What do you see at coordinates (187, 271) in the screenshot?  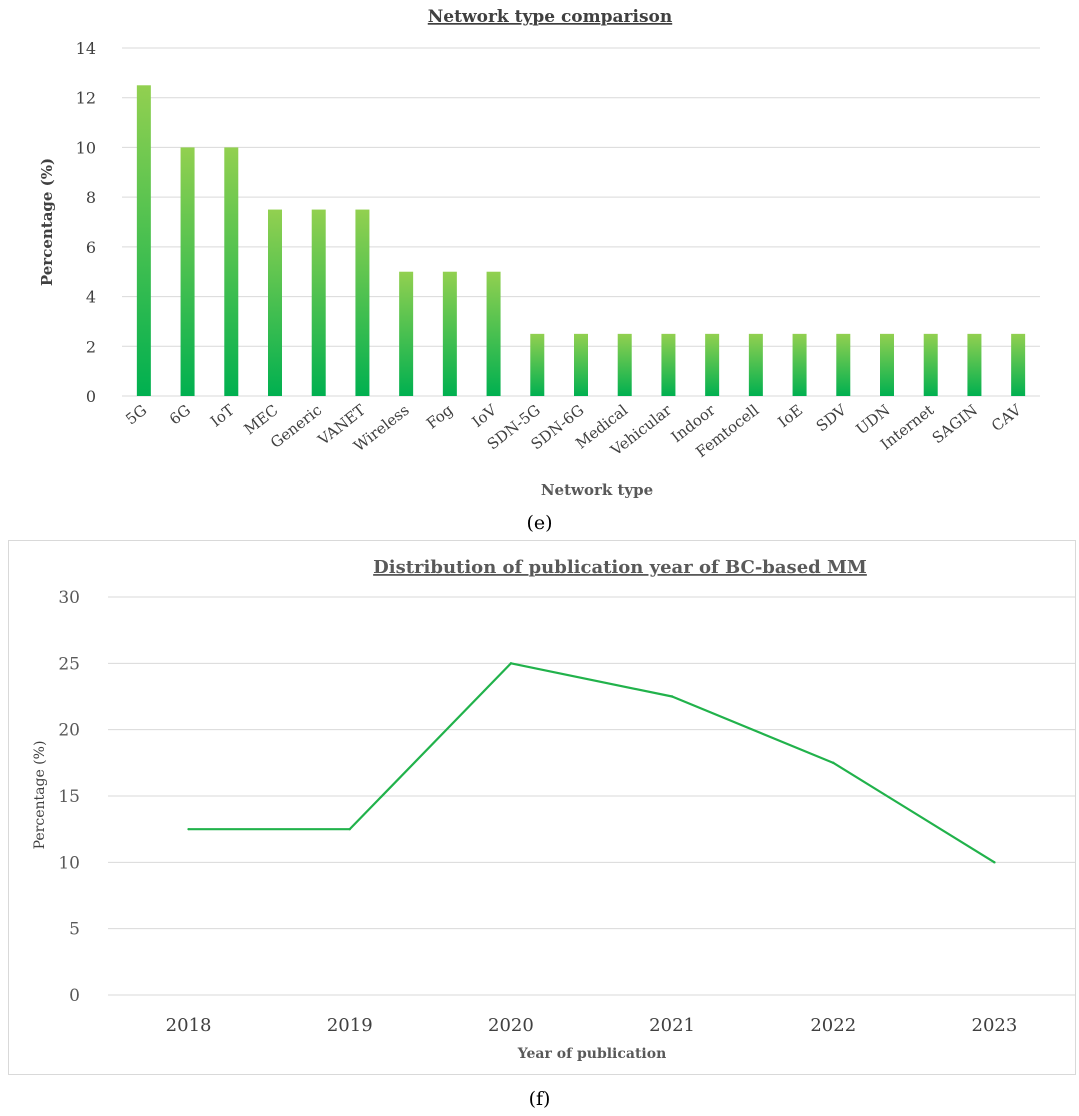 I see `chart1-bar-6g` at bounding box center [187, 271].